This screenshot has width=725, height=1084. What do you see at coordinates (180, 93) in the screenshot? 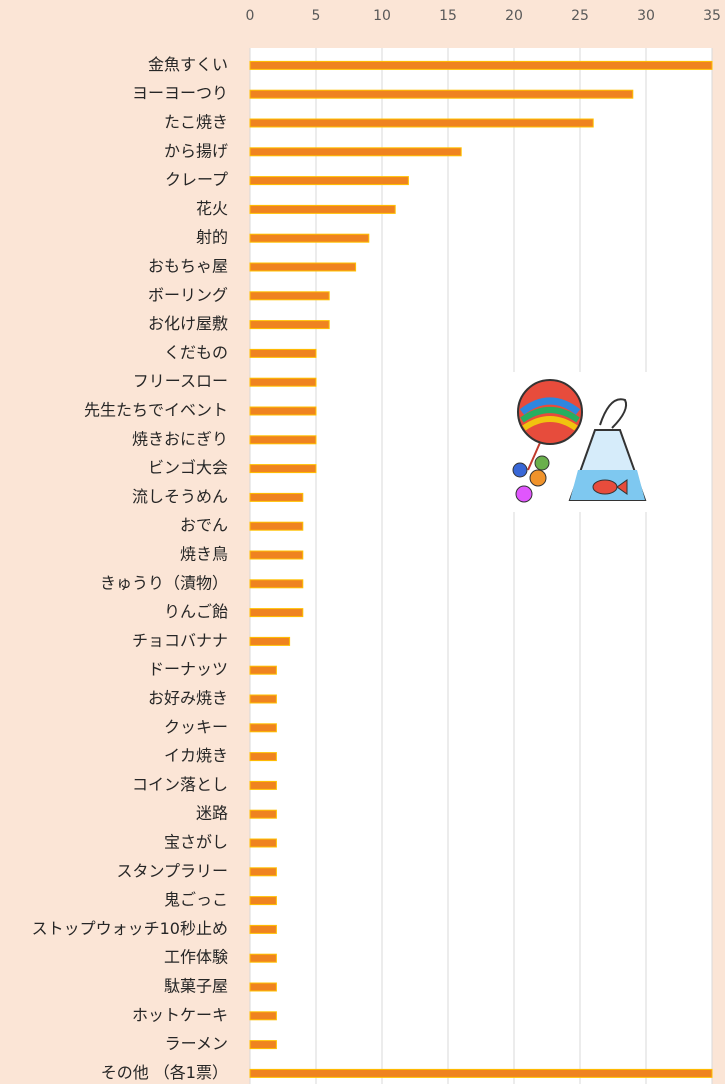
I see `y-tick-label: ヨーヨーつり` at bounding box center [180, 93].